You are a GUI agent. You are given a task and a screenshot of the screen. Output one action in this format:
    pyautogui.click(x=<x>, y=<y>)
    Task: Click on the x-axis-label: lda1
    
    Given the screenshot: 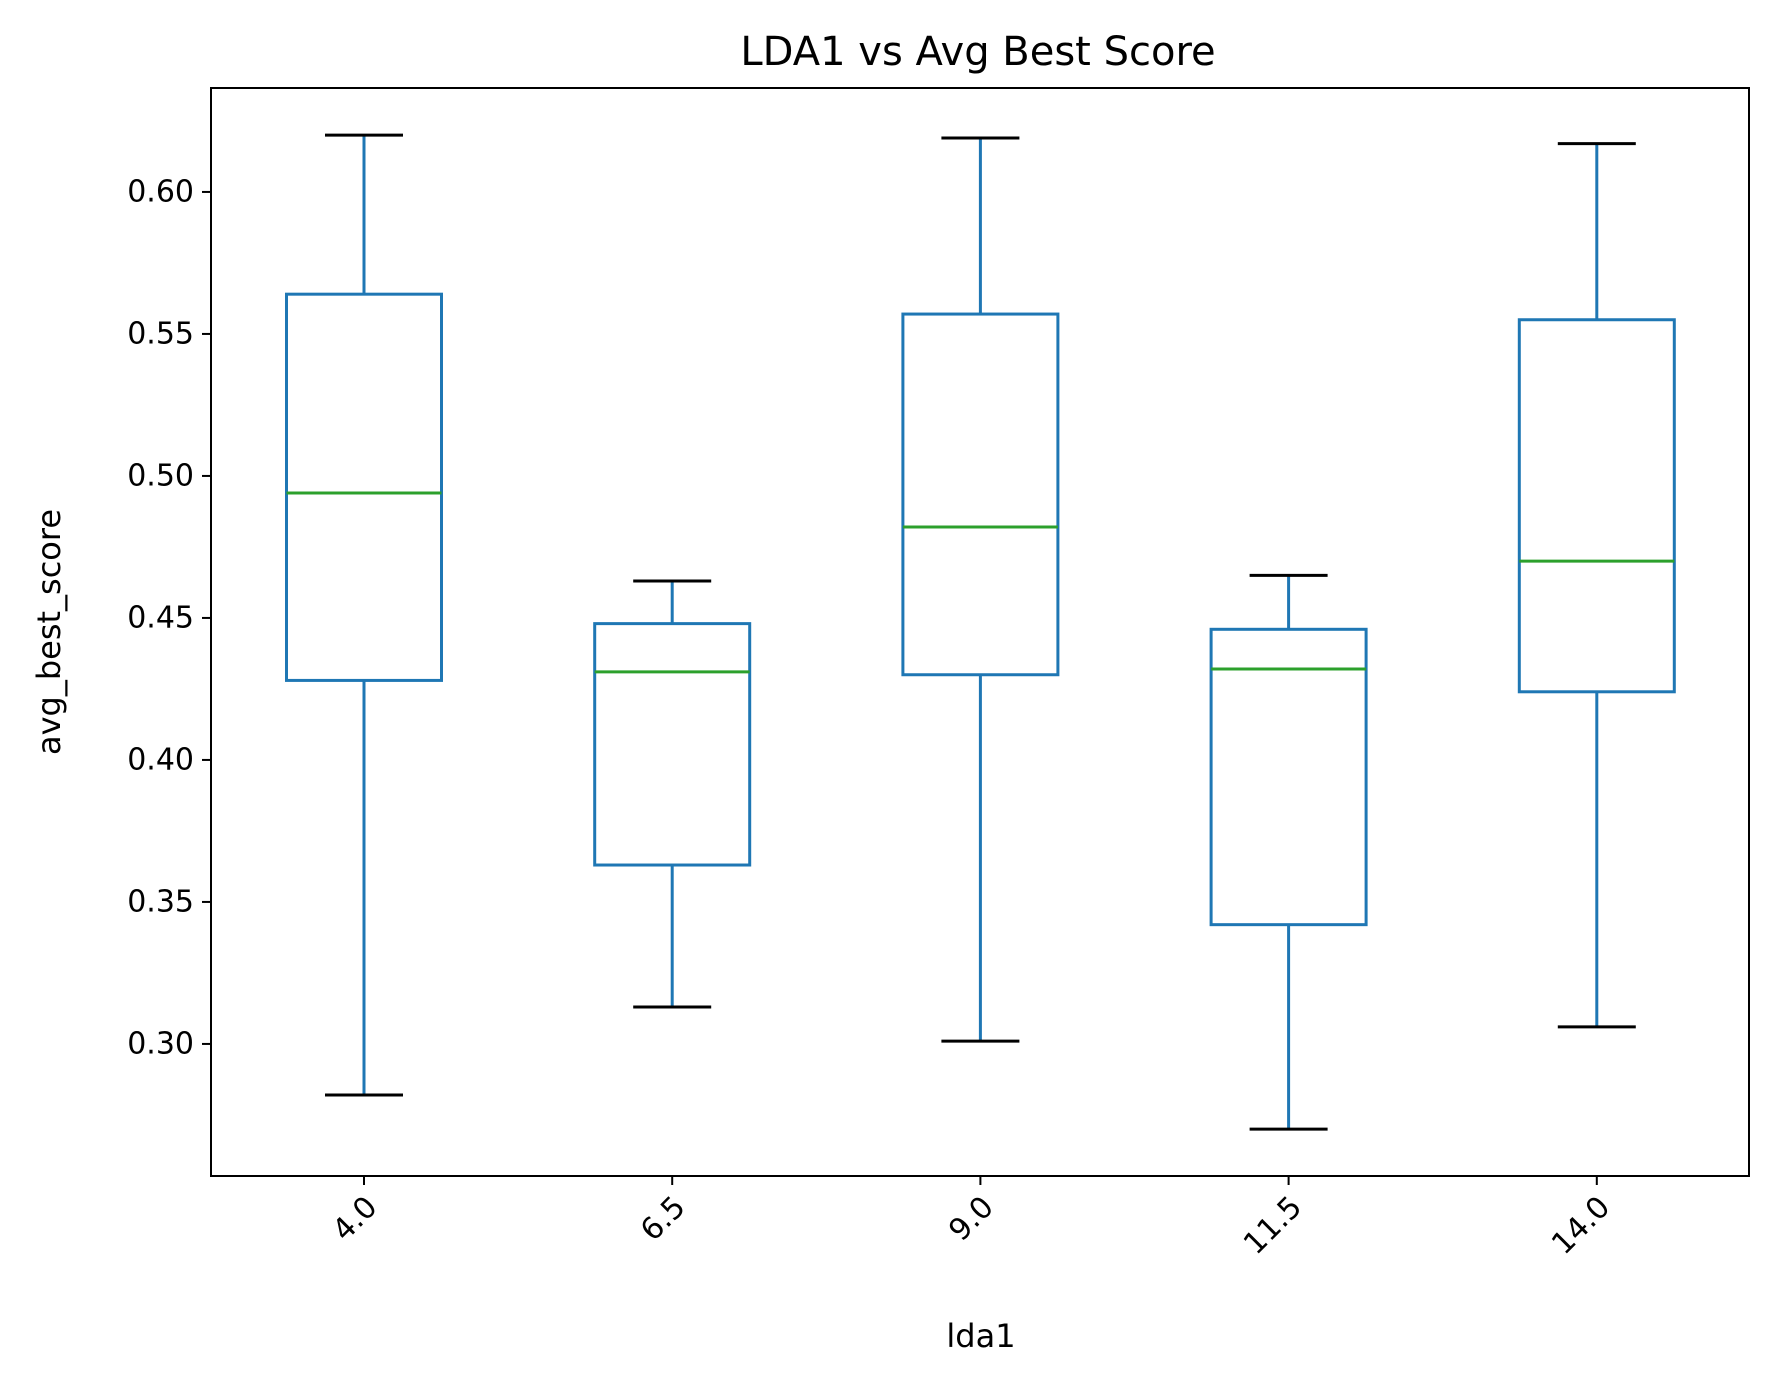 What is the action you would take?
    pyautogui.click(x=980, y=1336)
    